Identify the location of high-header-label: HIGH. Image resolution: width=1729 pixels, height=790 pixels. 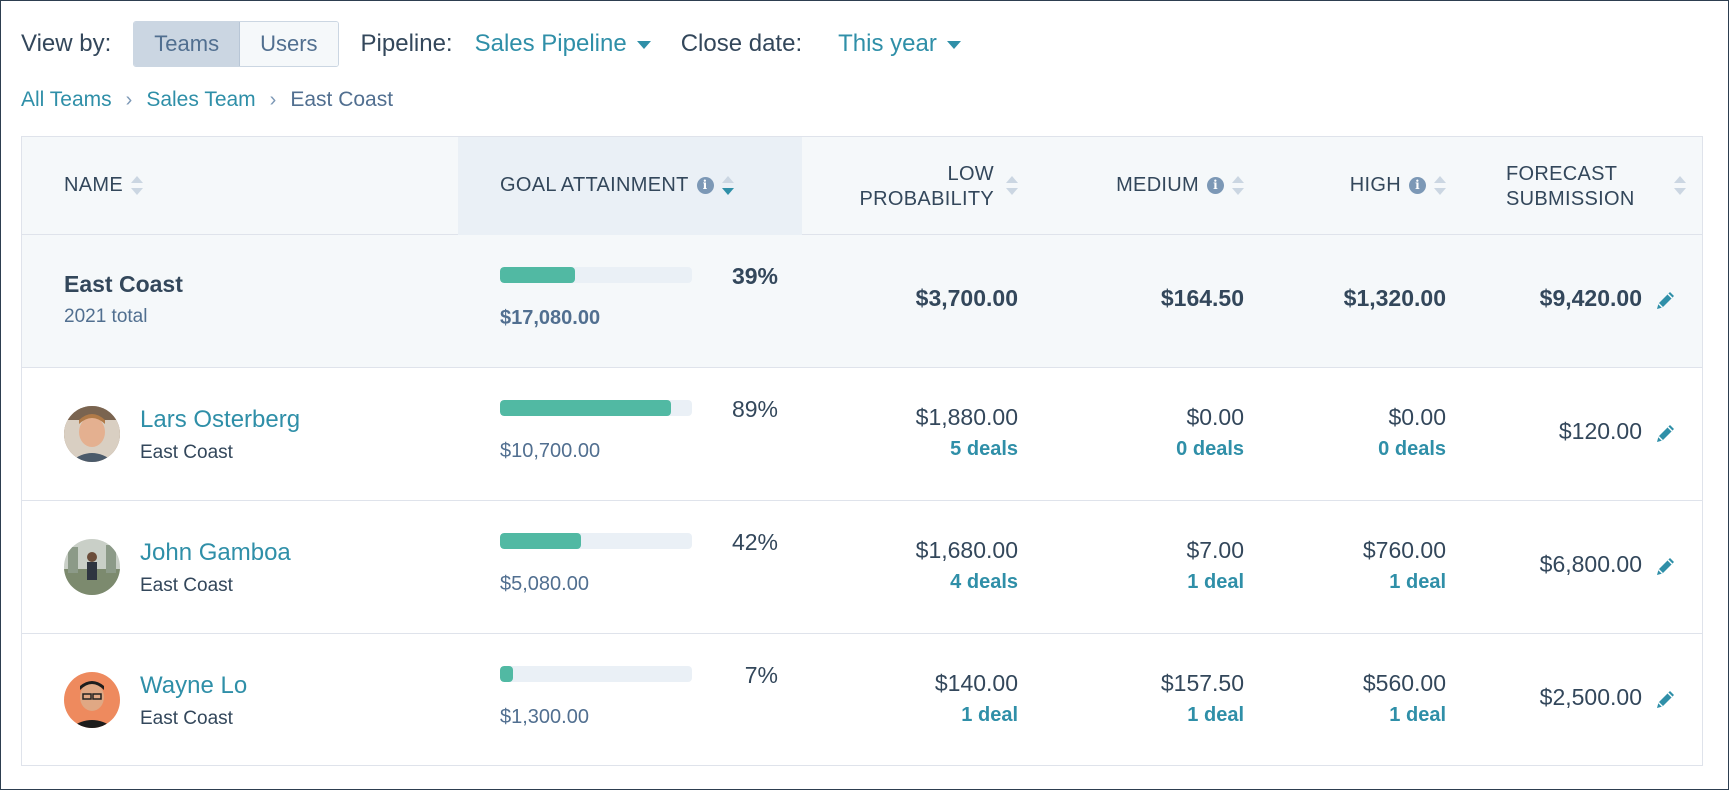
(1375, 185).